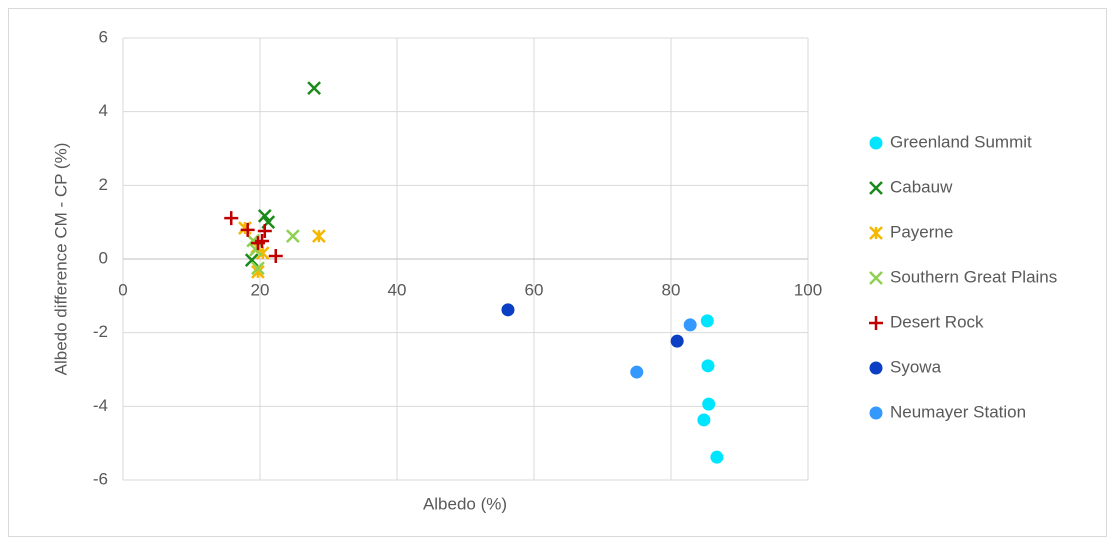  Describe the element at coordinates (961, 141) in the screenshot. I see `legend-label: Greenland Summit` at that location.